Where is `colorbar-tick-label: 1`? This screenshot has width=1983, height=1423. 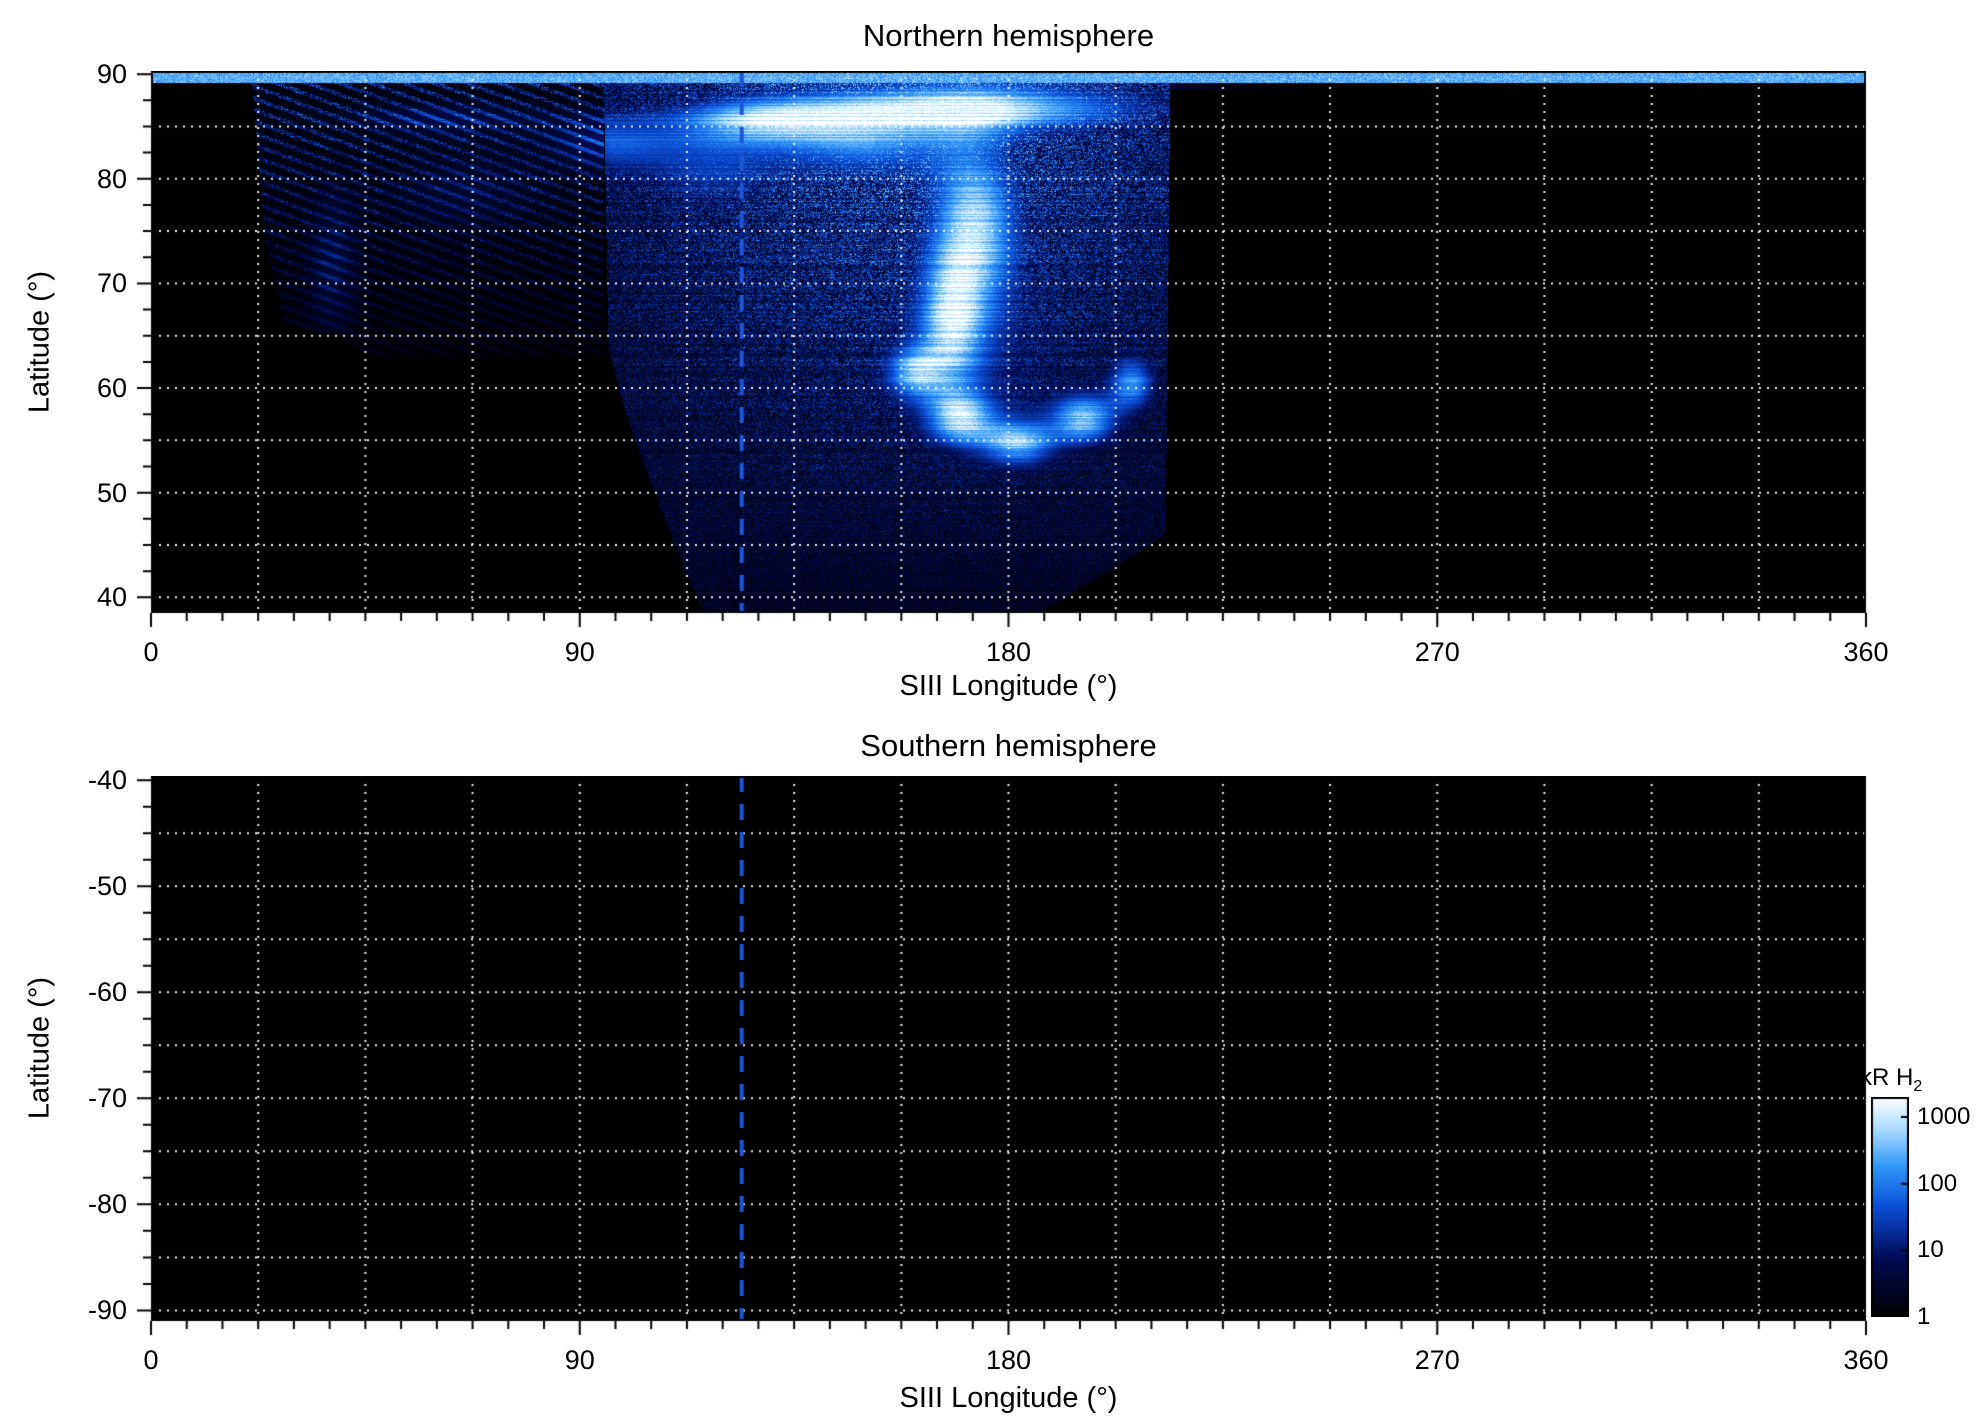 colorbar-tick-label: 1 is located at coordinates (1924, 1316).